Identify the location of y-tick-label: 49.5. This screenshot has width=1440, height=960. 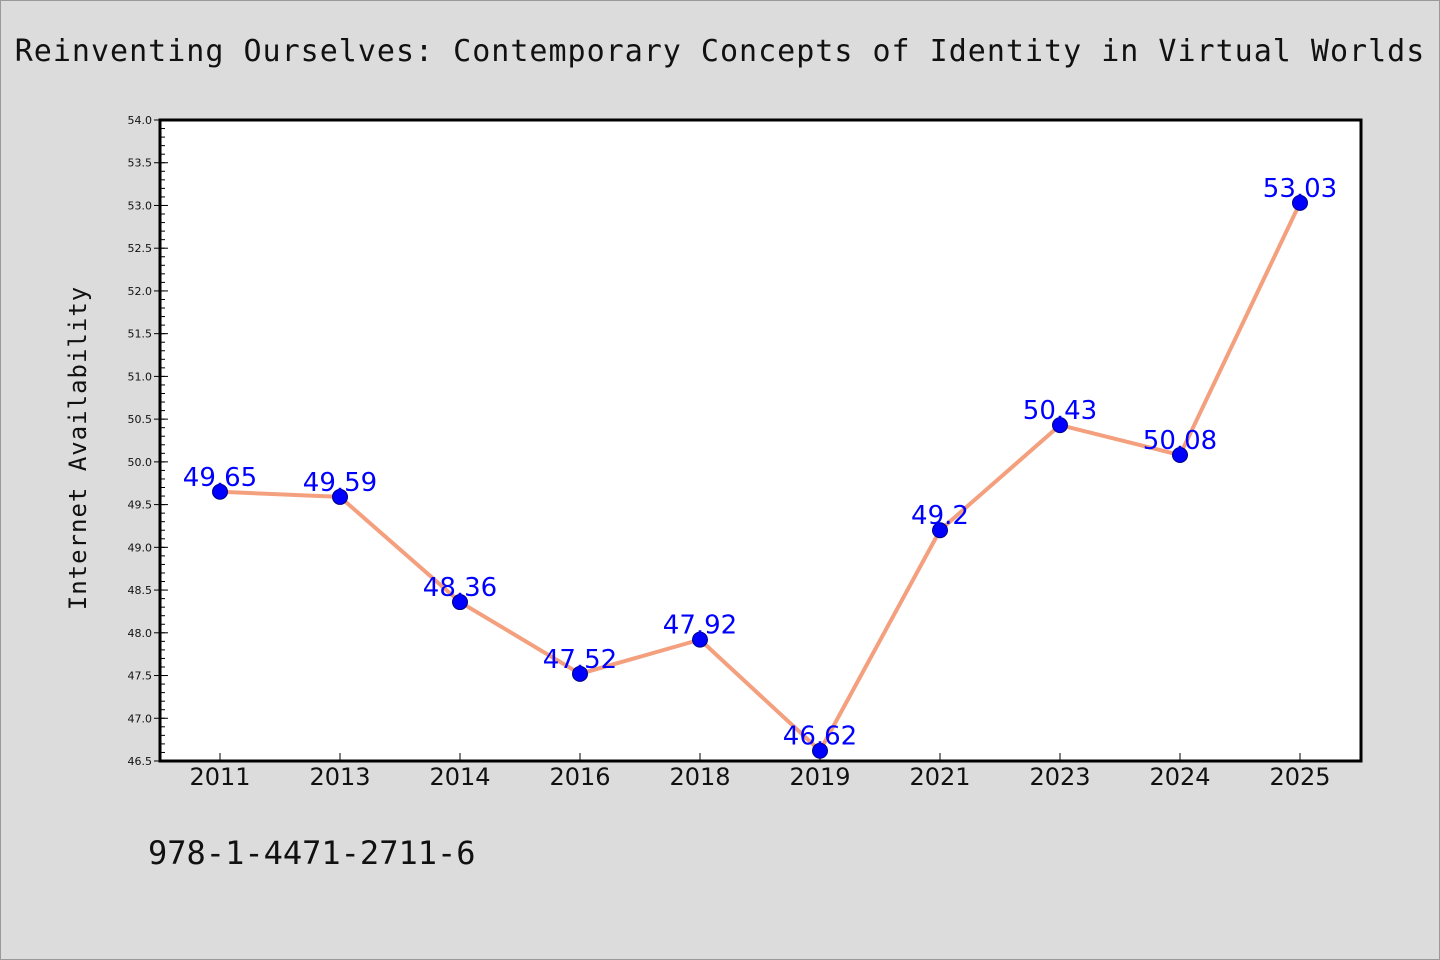
(140, 505).